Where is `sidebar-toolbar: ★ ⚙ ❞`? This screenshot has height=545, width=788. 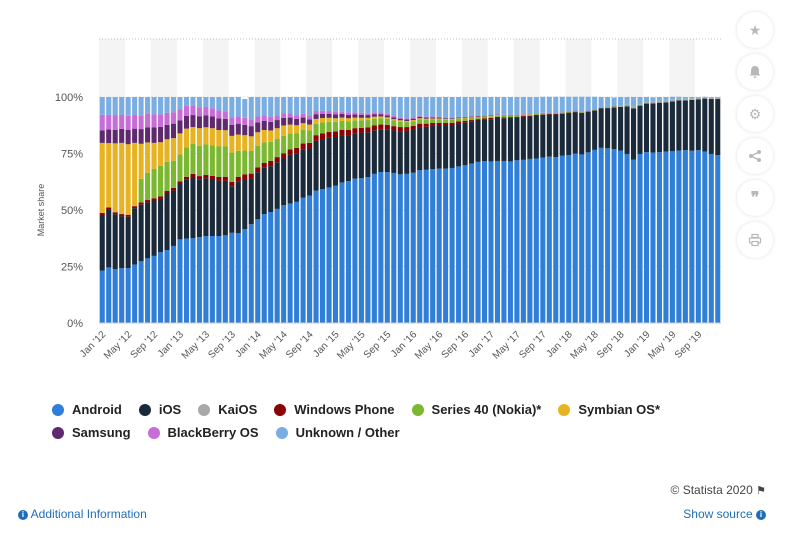
sidebar-toolbar: ★ ⚙ ❞ is located at coordinates (756, 138).